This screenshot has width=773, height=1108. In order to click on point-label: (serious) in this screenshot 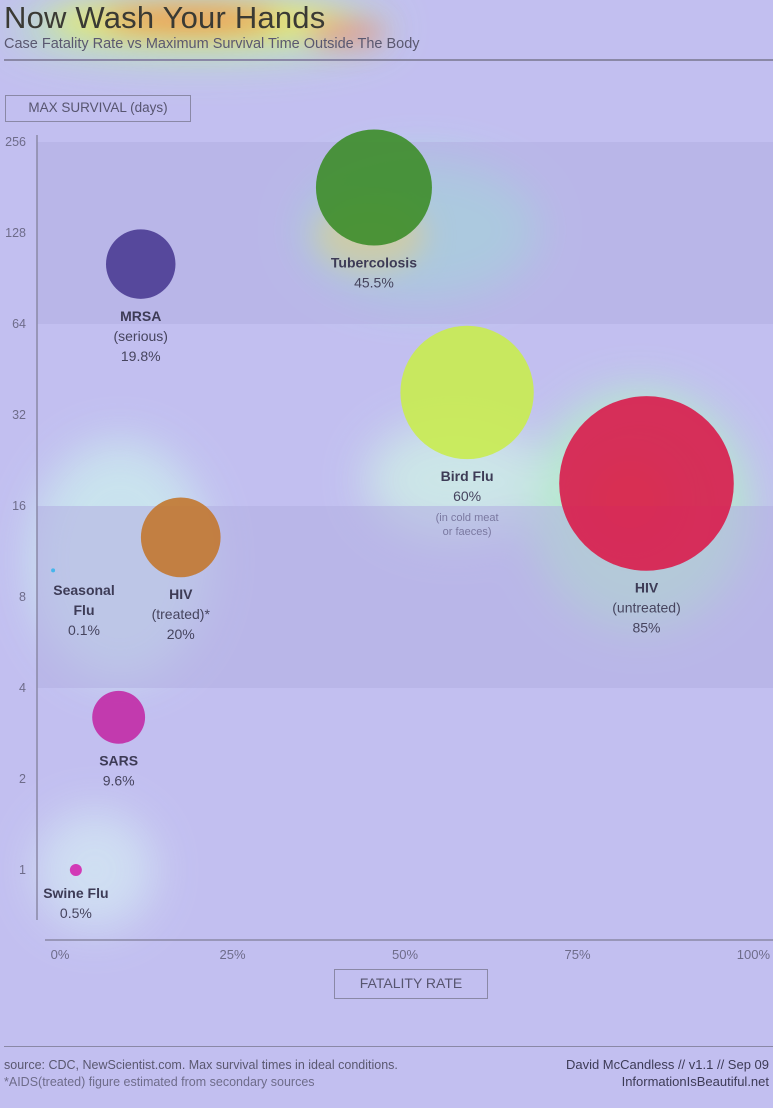, I will do `click(140, 336)`.